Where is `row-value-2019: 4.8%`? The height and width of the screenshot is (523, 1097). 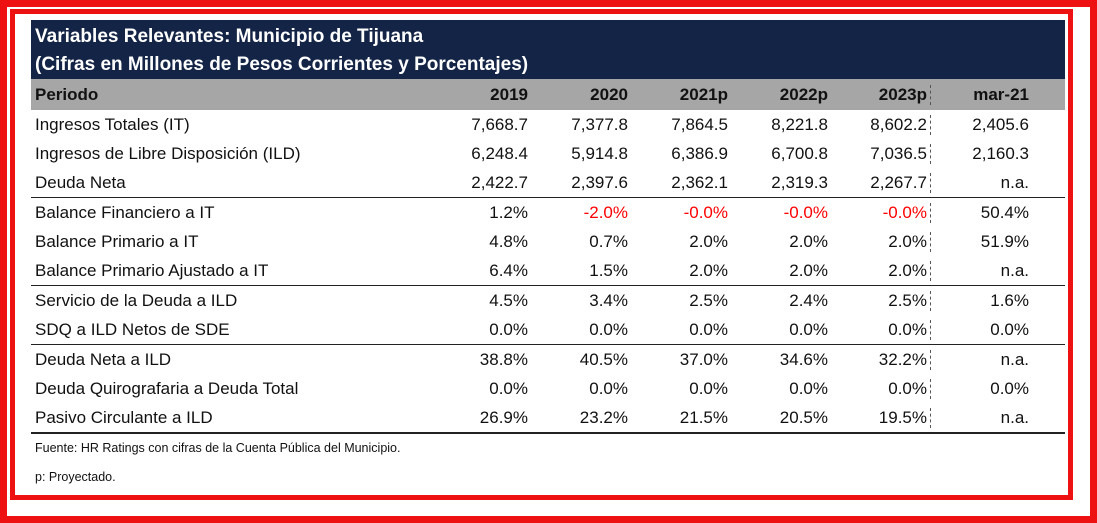 row-value-2019: 4.8% is located at coordinates (508, 241).